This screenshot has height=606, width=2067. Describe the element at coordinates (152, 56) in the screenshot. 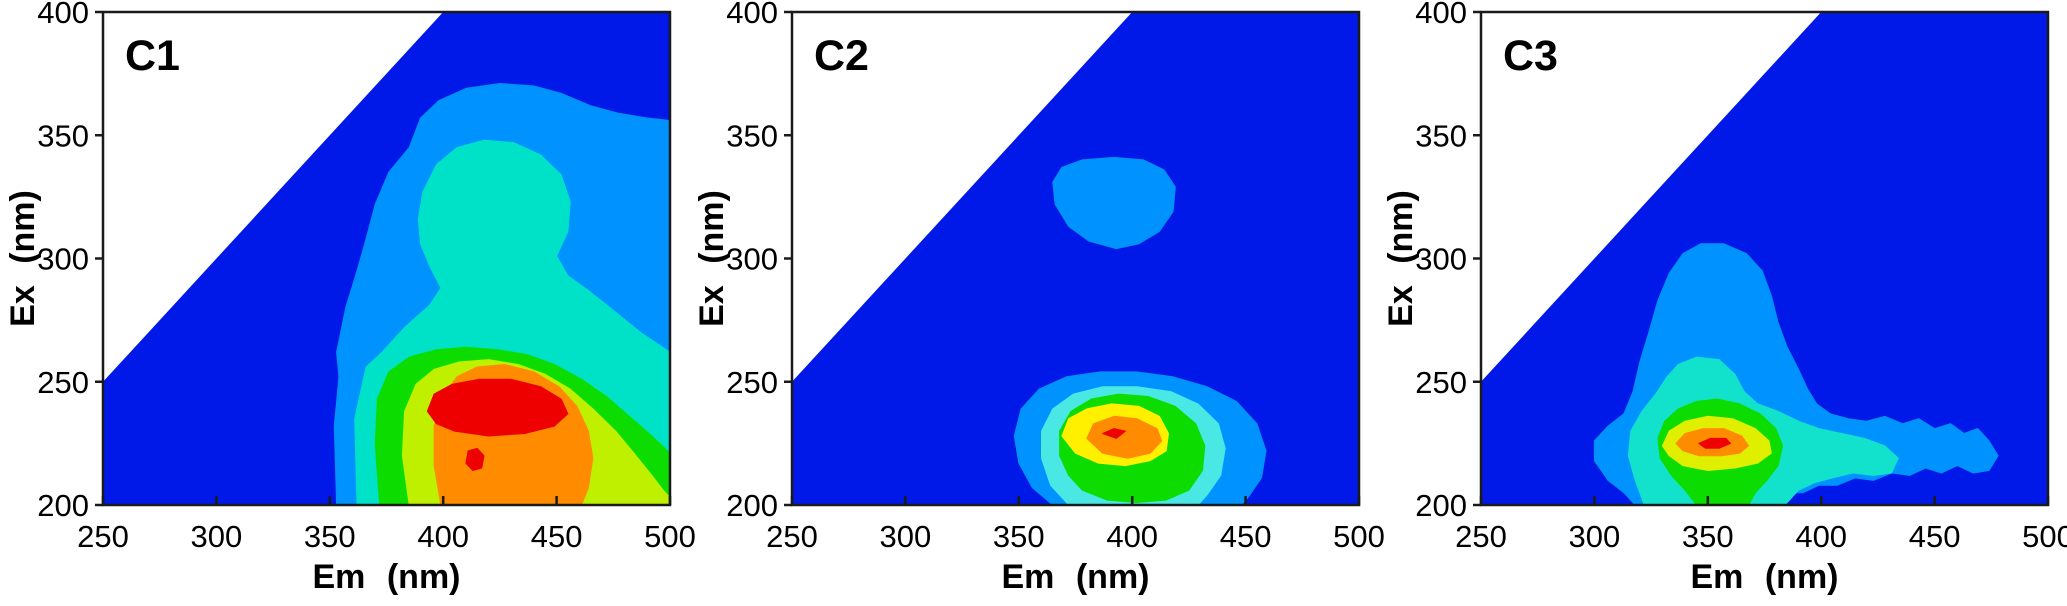

I see `panel-label: C1` at that location.